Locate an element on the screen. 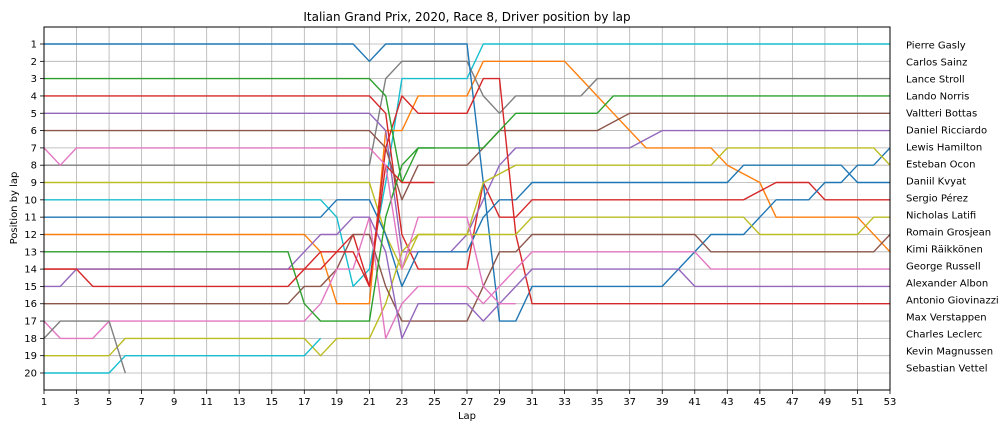 The height and width of the screenshot is (432, 1008). x-tick-label: 31 is located at coordinates (532, 402).